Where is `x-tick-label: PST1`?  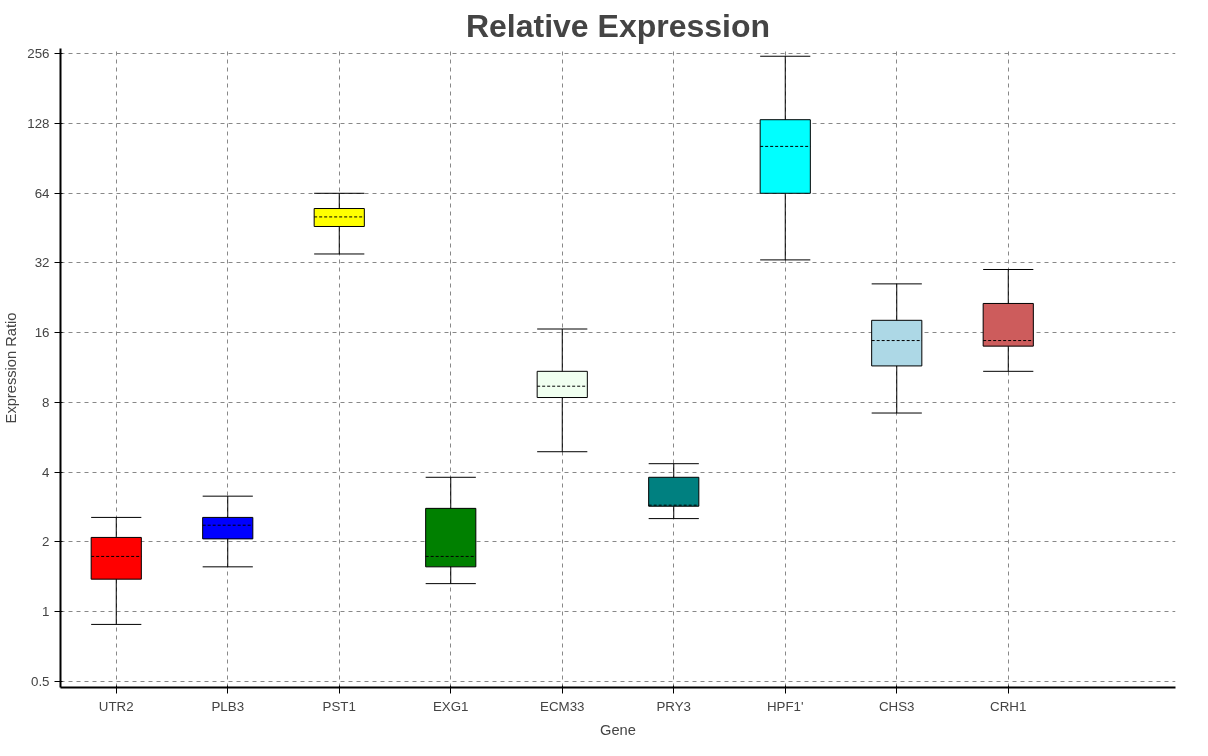
x-tick-label: PST1 is located at coordinates (339, 706).